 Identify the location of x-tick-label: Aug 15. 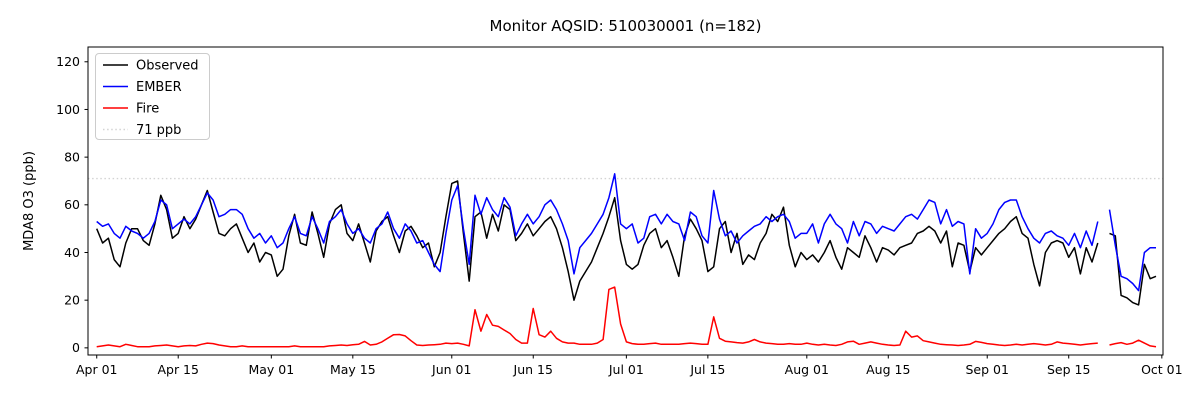
(888, 369).